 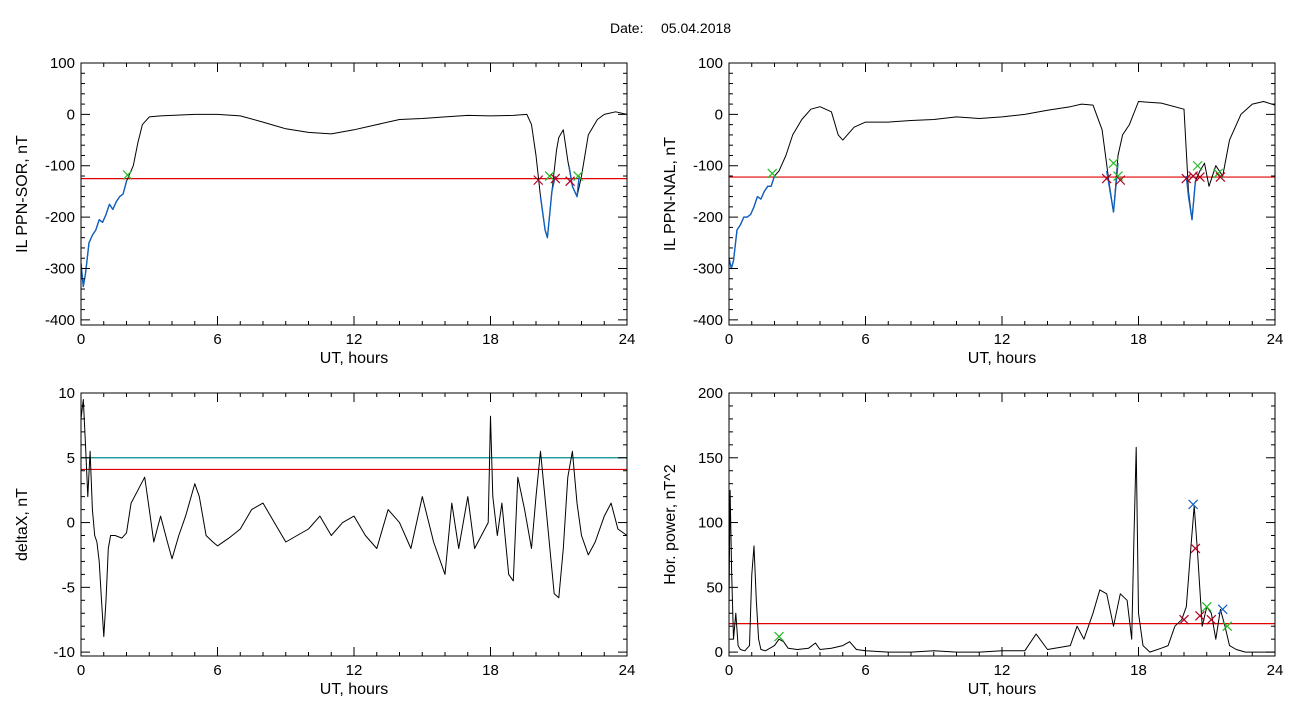 I want to click on y-tick-label: -10, so click(x=64, y=652).